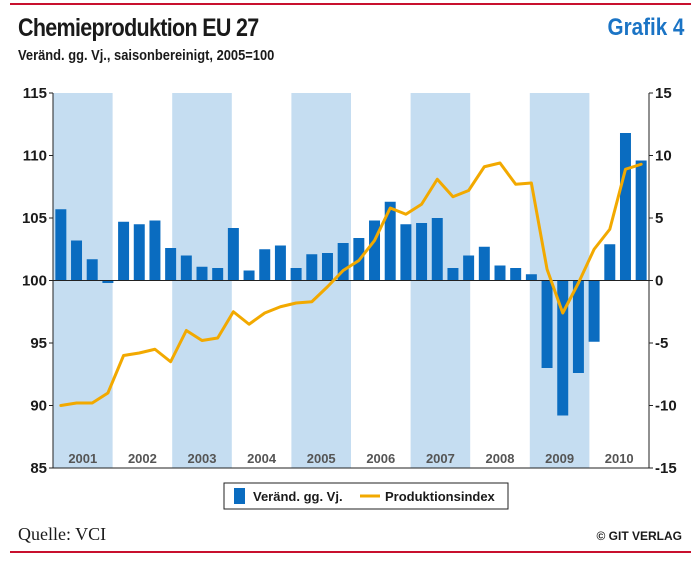  I want to click on year-label-2007: 2007, so click(440, 458).